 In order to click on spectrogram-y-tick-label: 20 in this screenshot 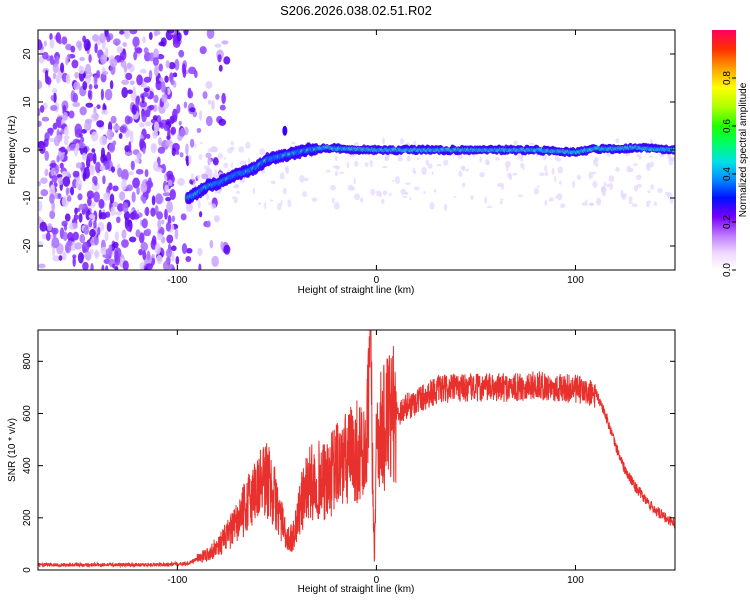, I will do `click(27, 54)`.